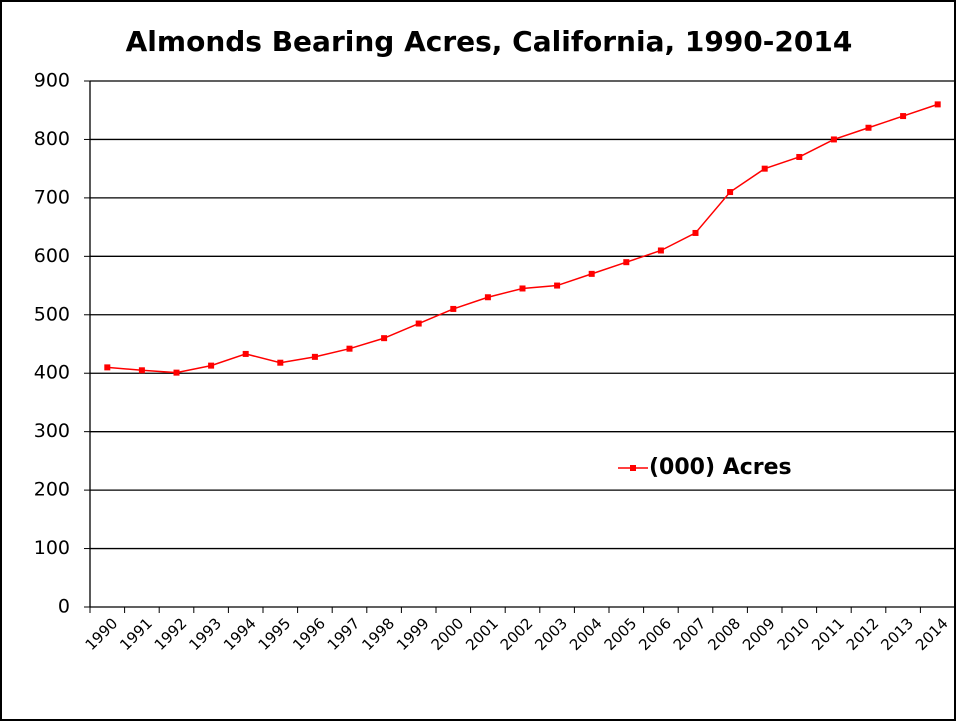 This screenshot has height=721, width=956. What do you see at coordinates (52, 197) in the screenshot?
I see `y-tick-label: 700` at bounding box center [52, 197].